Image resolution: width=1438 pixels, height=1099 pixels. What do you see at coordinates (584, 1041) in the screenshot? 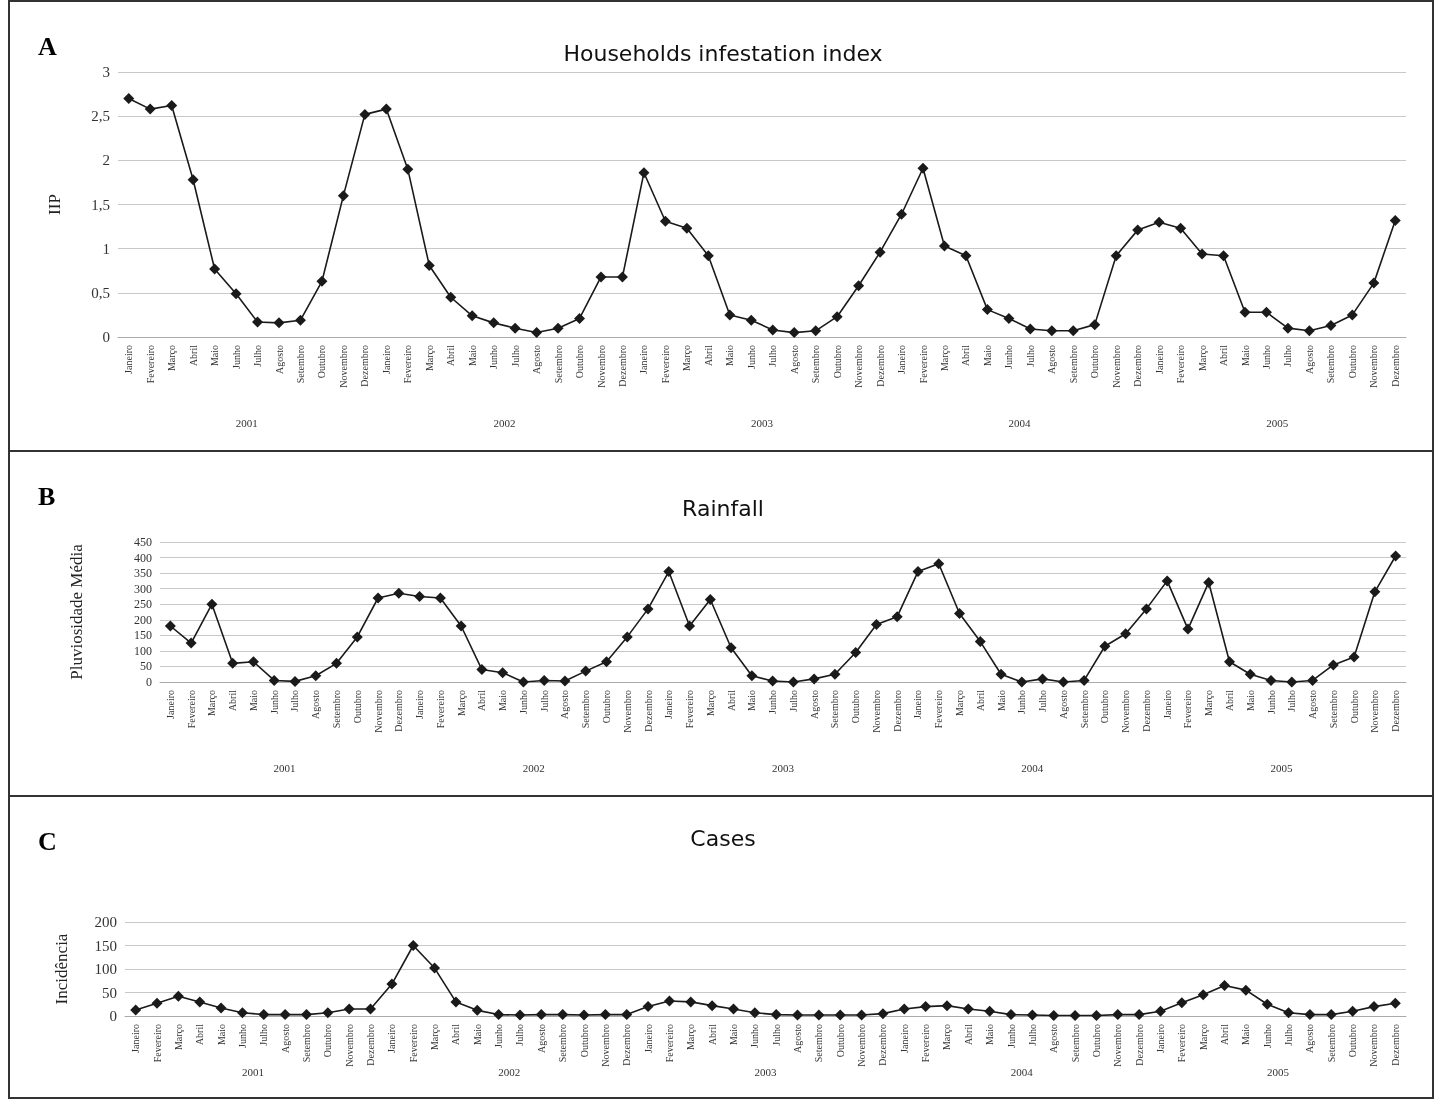
I see `x-tick-label: Outubro` at bounding box center [584, 1041].